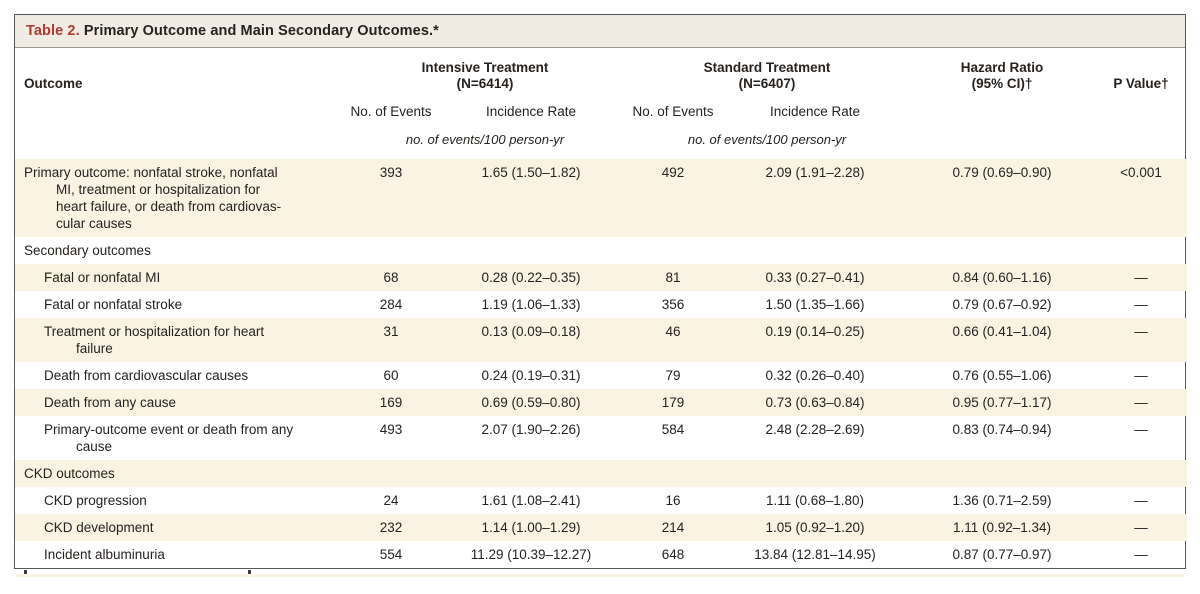 This screenshot has width=1200, height=594. What do you see at coordinates (102, 277) in the screenshot?
I see `outcome-cell: Fatal or nonfatal MI` at bounding box center [102, 277].